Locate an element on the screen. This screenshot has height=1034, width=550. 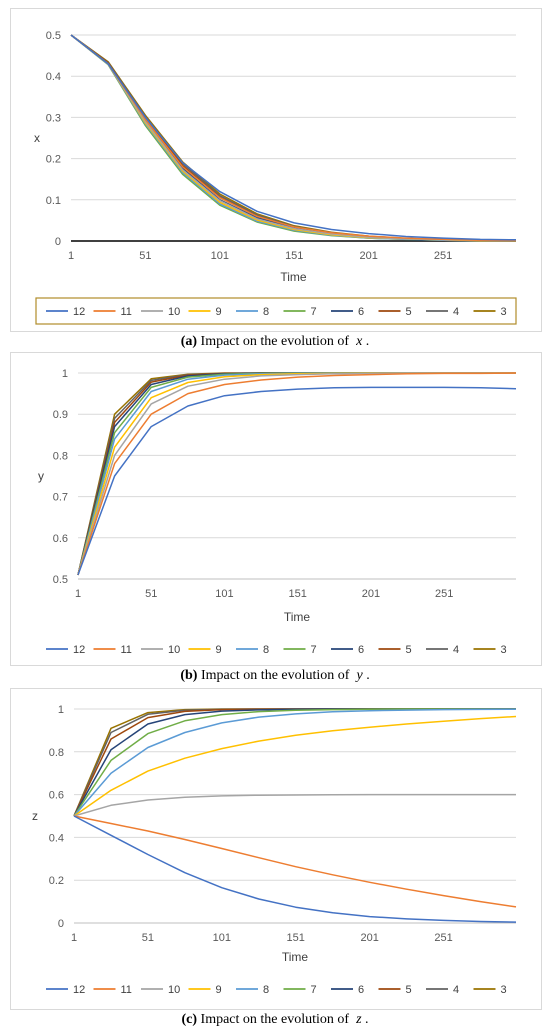
y-tick-label: 0.3 is located at coordinates (53, 118).